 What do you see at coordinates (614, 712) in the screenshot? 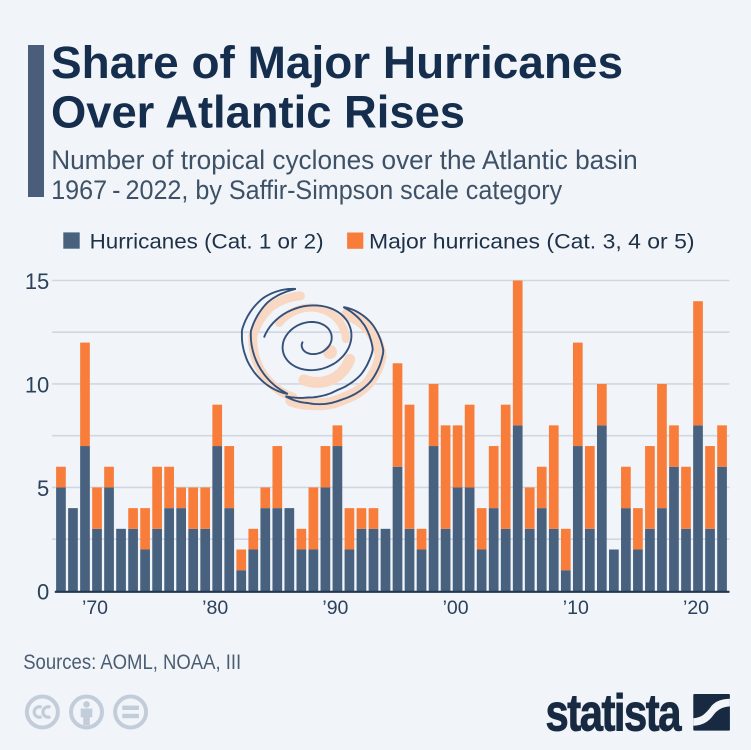
I see `svg-text: statista` at bounding box center [614, 712].